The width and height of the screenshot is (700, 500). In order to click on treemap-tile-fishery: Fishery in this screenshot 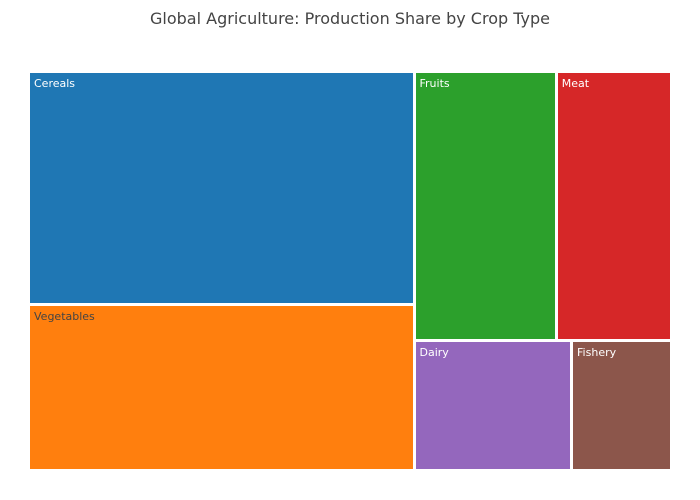, I will do `click(621, 405)`.